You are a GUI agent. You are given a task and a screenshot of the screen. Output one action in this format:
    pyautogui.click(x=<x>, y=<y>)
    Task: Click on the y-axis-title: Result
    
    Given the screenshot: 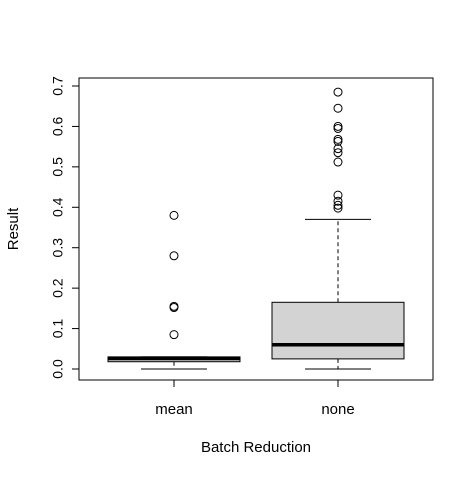 What is the action you would take?
    pyautogui.click(x=13, y=228)
    